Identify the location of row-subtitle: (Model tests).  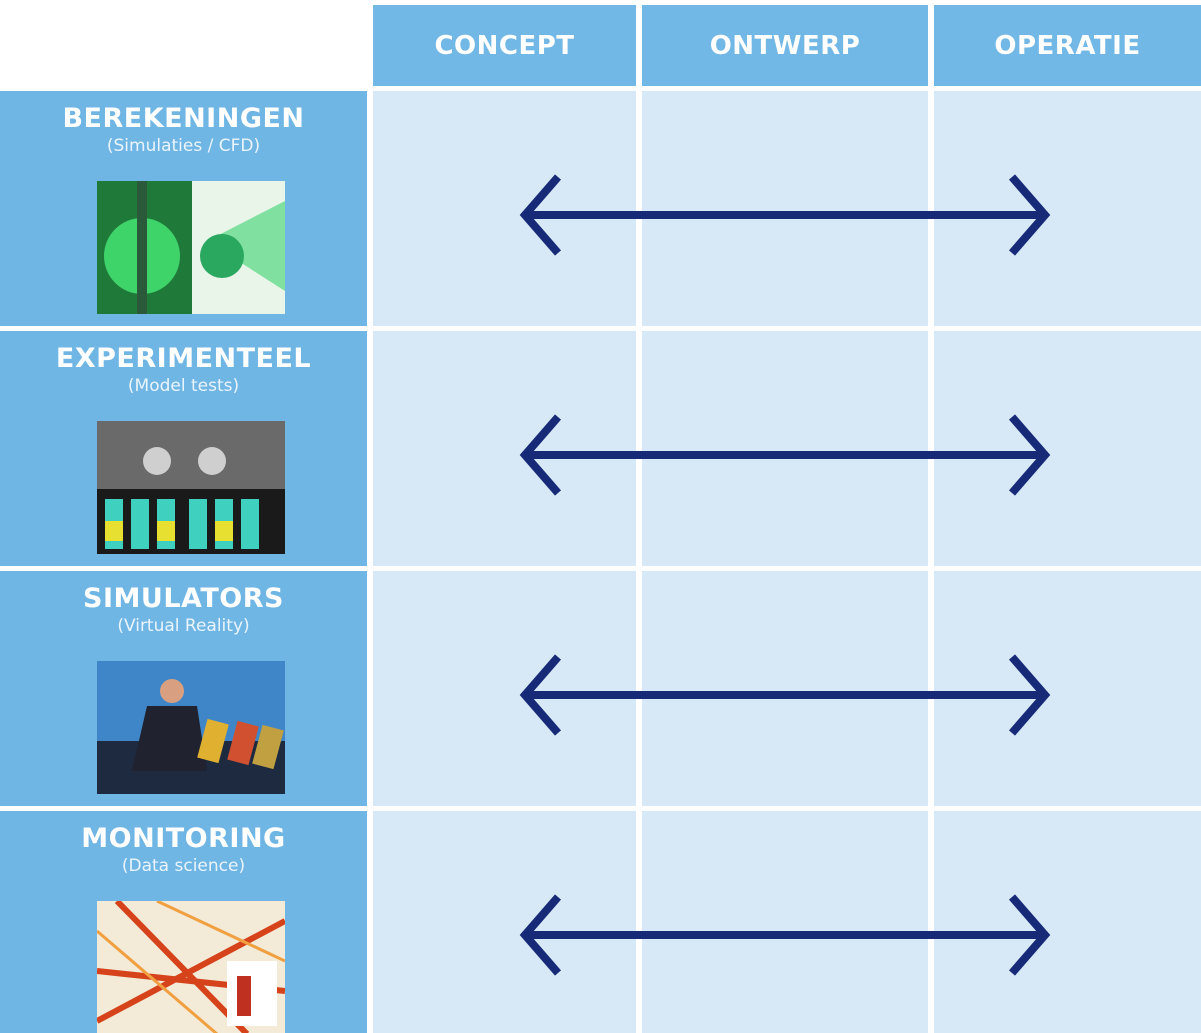
(183, 386).